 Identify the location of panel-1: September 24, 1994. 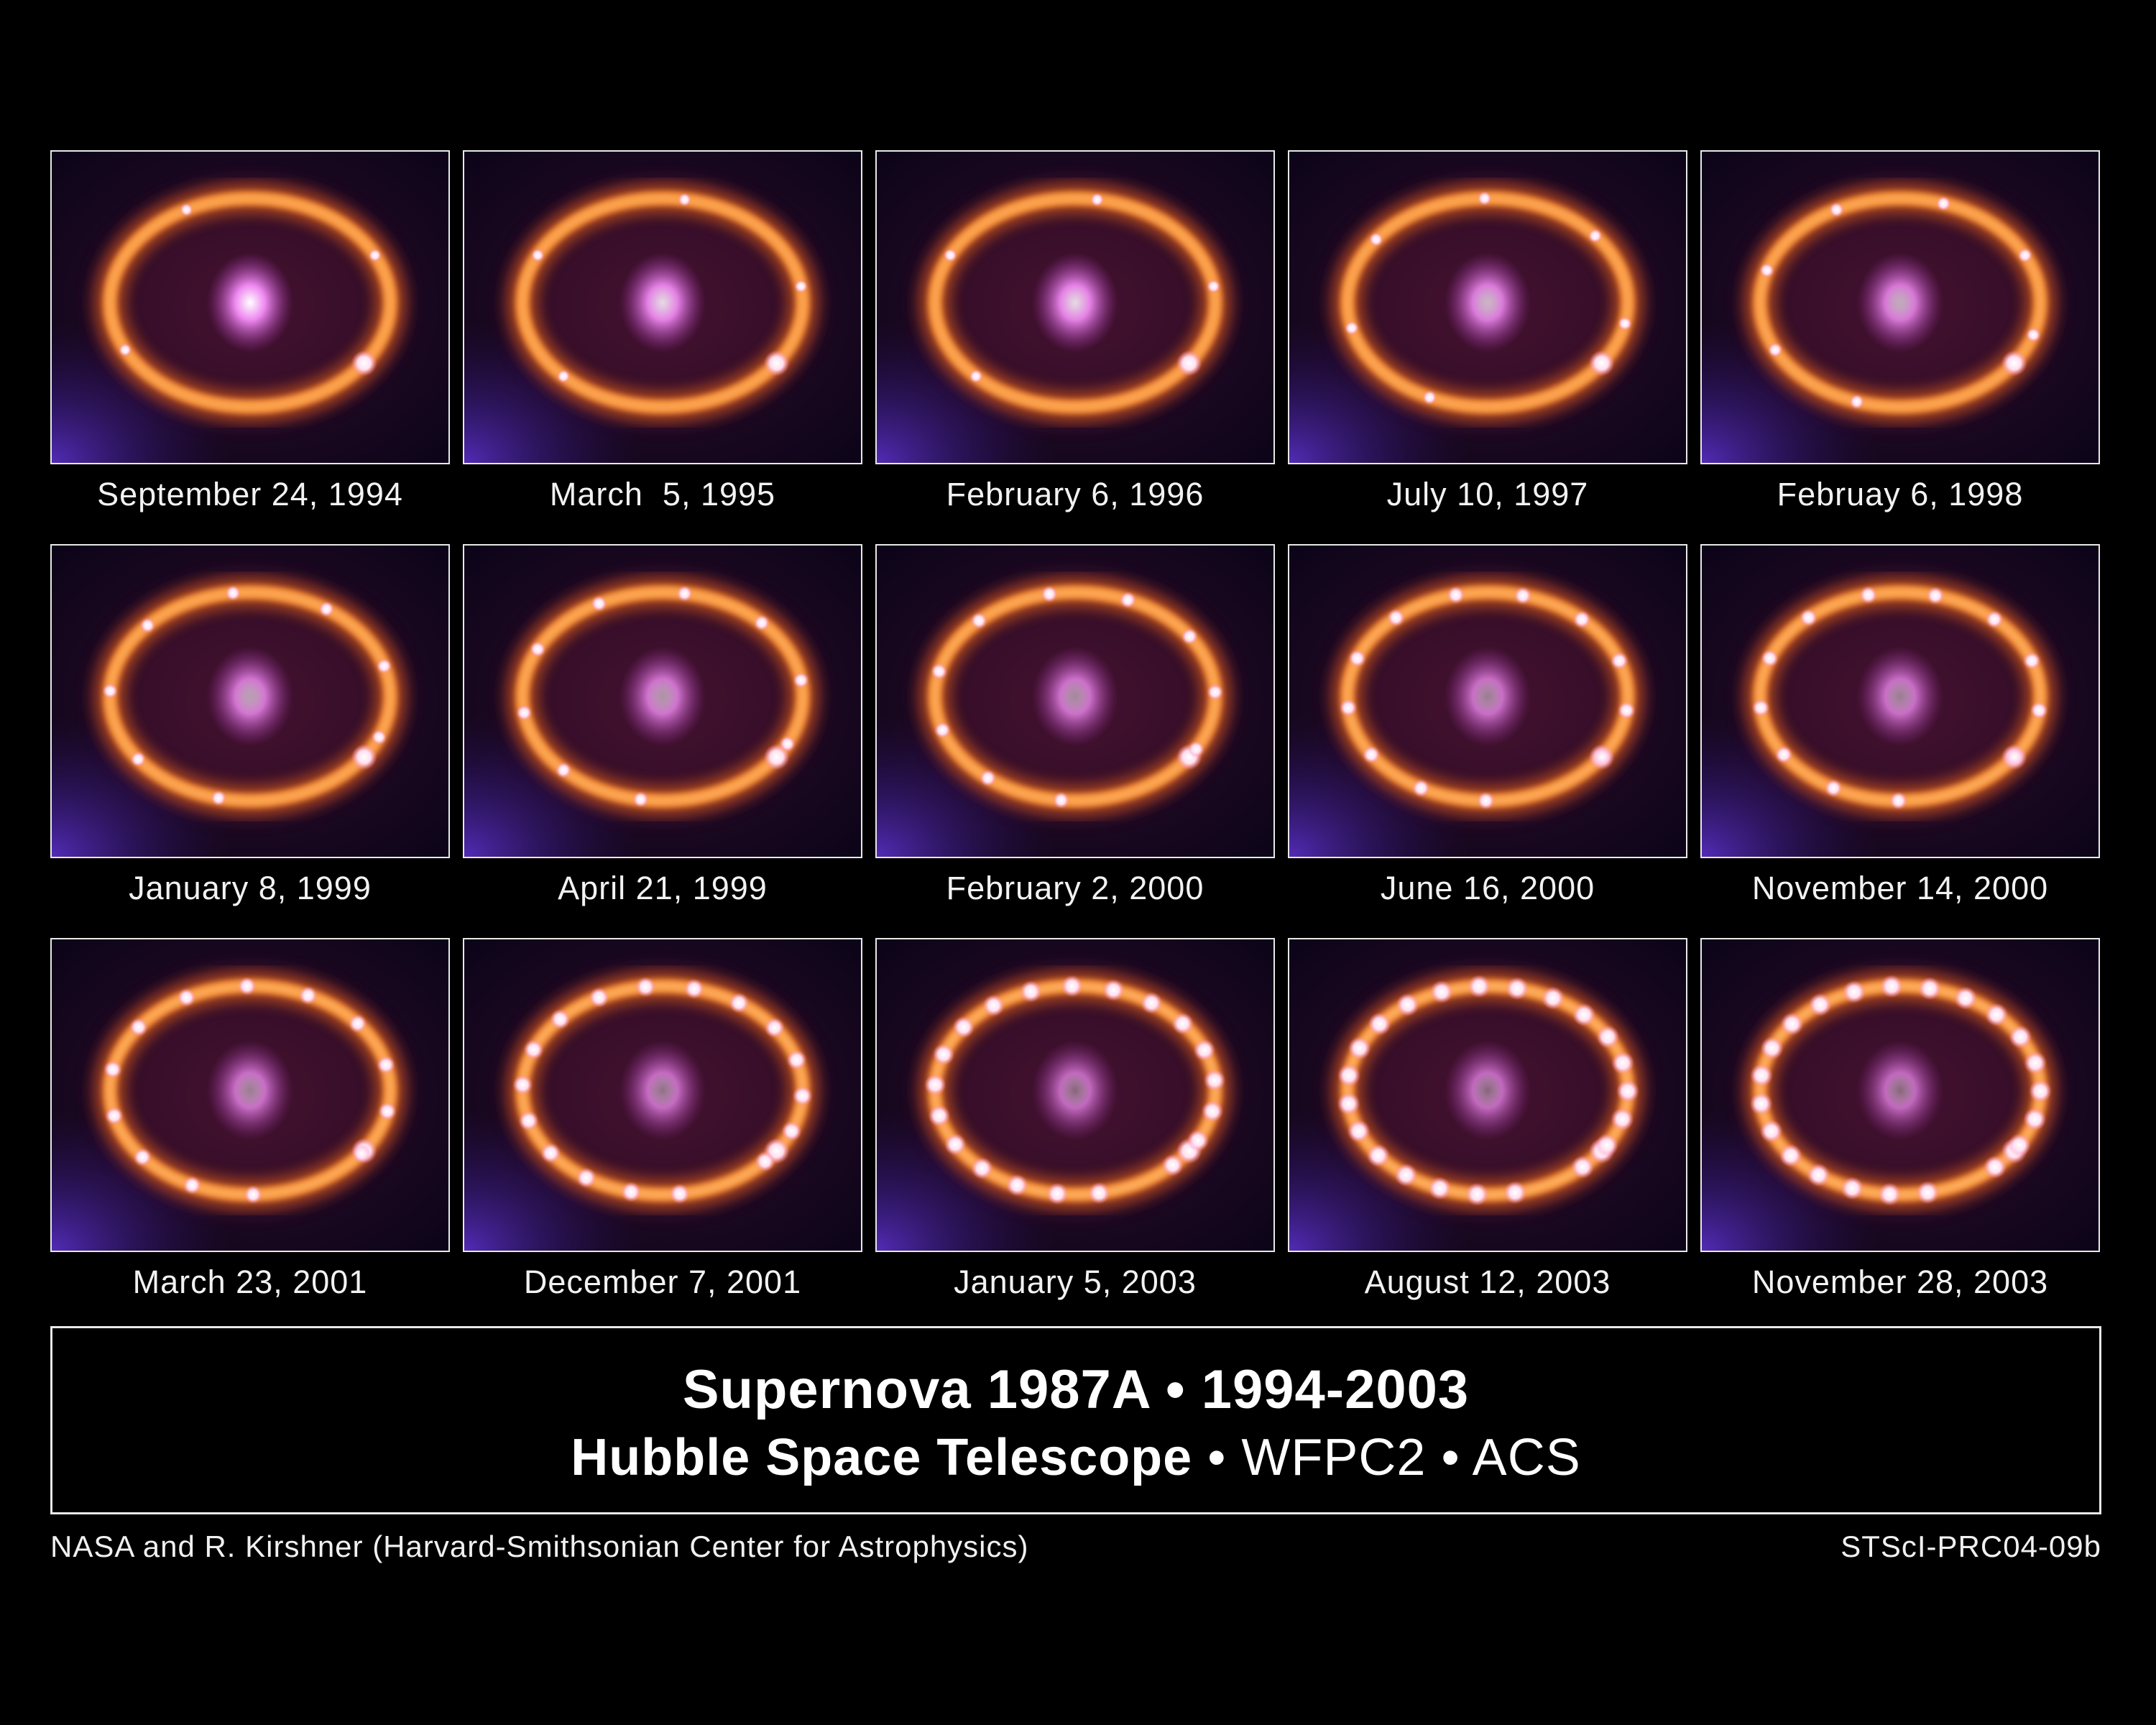
(250, 331).